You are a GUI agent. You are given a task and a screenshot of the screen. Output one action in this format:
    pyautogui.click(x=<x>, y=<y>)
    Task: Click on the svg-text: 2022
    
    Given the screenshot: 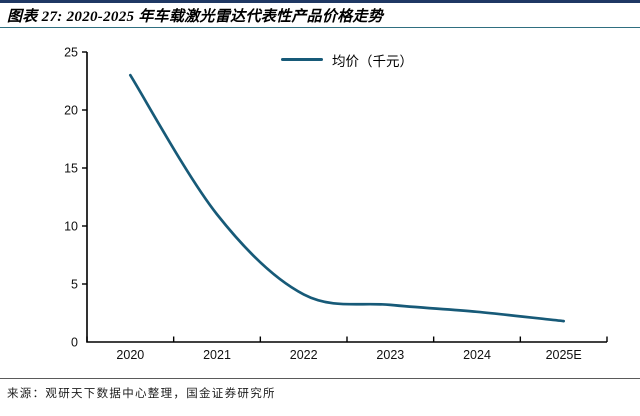 What is the action you would take?
    pyautogui.click(x=304, y=355)
    